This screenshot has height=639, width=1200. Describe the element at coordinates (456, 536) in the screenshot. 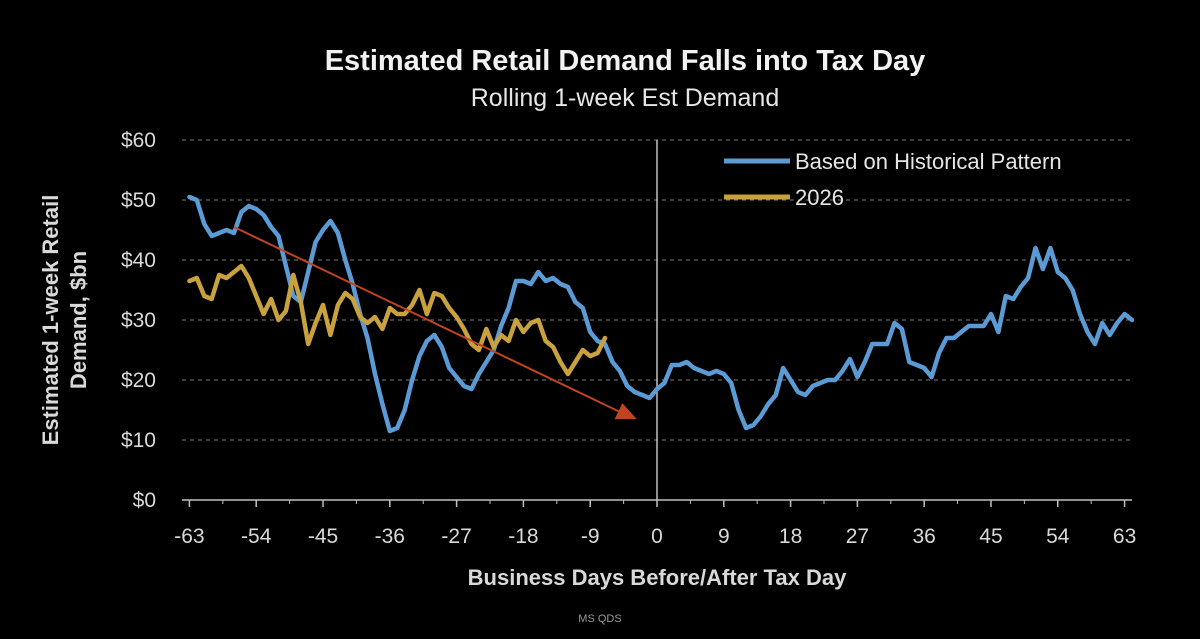

I see `x-tick-label: -27` at that location.